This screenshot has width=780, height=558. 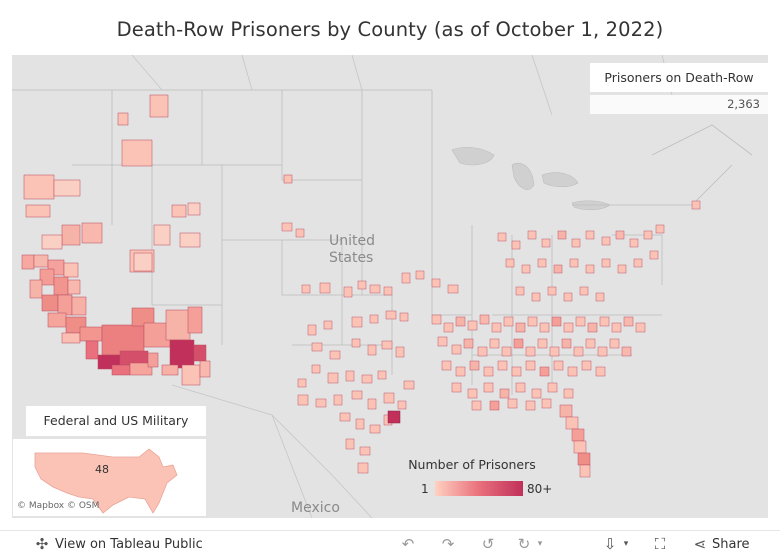 I want to click on refresh-dropdown-icon: ▾, so click(x=540, y=544).